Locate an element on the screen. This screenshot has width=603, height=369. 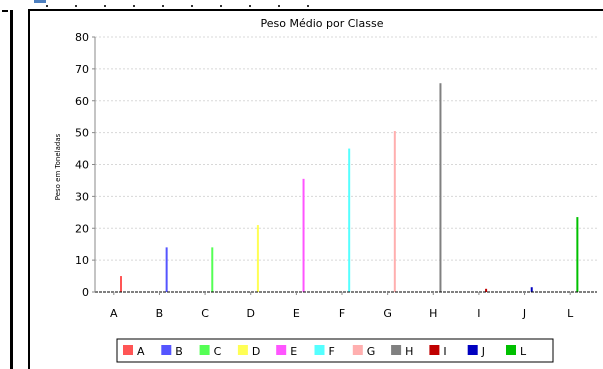
legend-item-D: D is located at coordinates (248, 351).